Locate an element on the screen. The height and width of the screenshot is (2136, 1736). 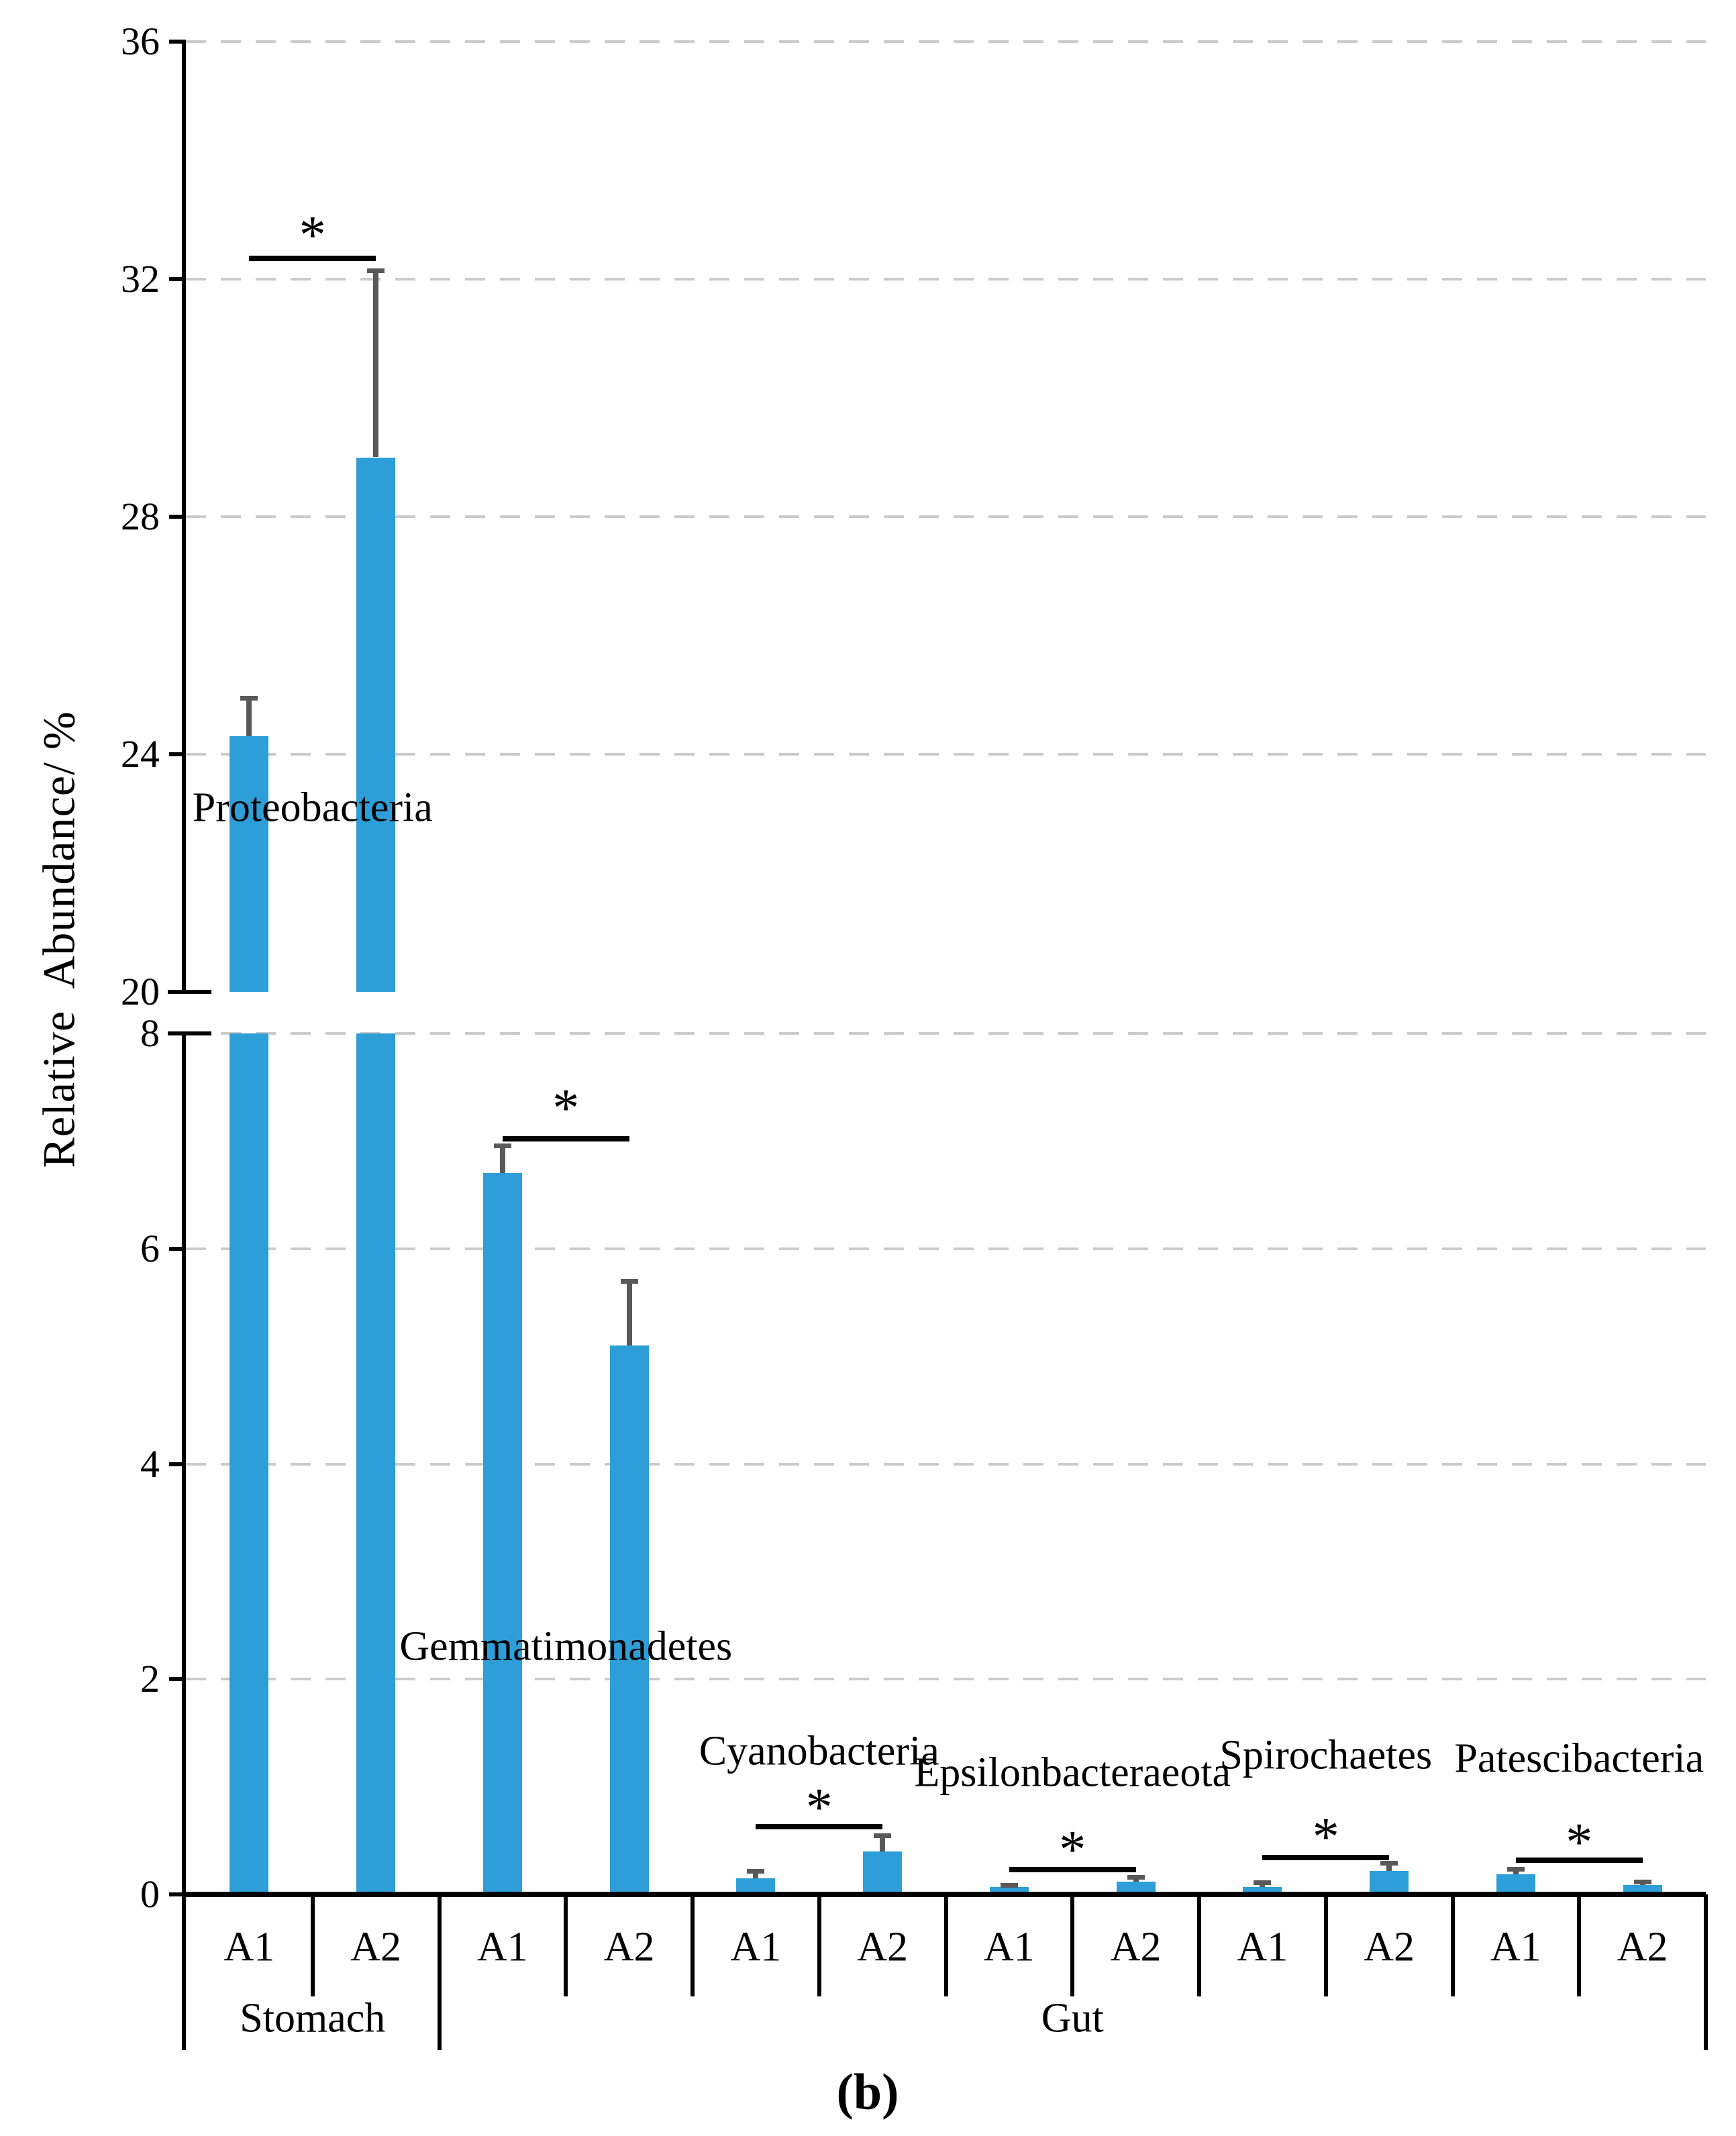
sample-label-patescibacteria-a2: A2 is located at coordinates (1642, 1947).